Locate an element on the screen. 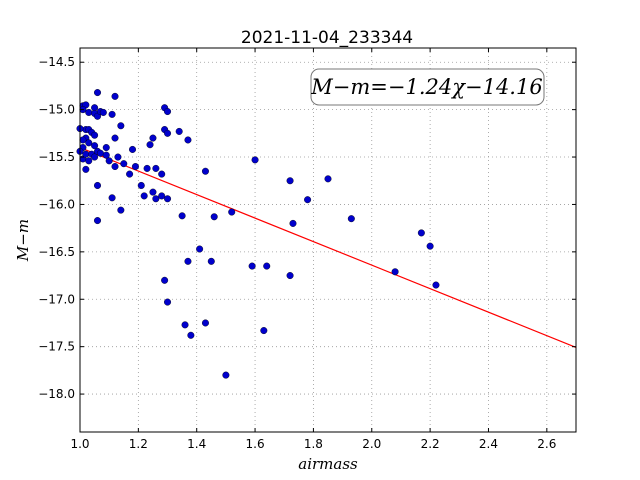 Image resolution: width=640 pixels, height=480 pixels. fit-annotation: M−m=−1.24χ−14.16 is located at coordinates (427, 87).